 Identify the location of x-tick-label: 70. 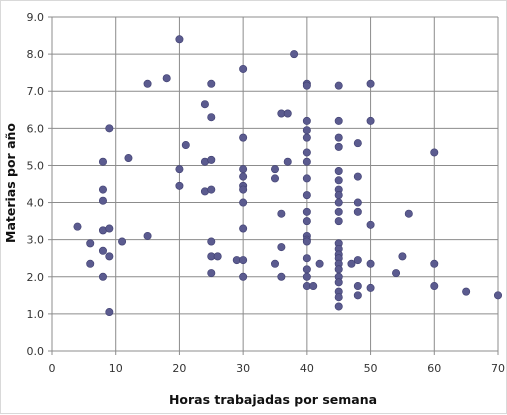
(498, 368).